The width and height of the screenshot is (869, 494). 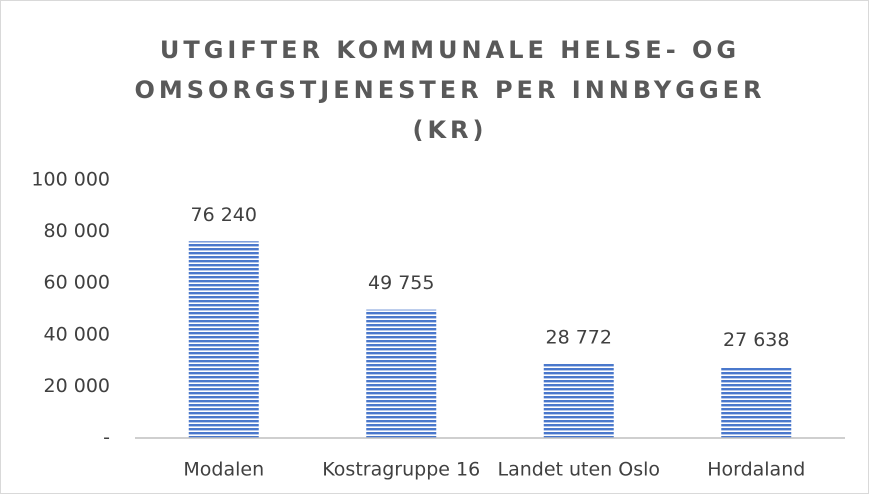 What do you see at coordinates (106, 438) in the screenshot?
I see `y-tick-label: -` at bounding box center [106, 438].